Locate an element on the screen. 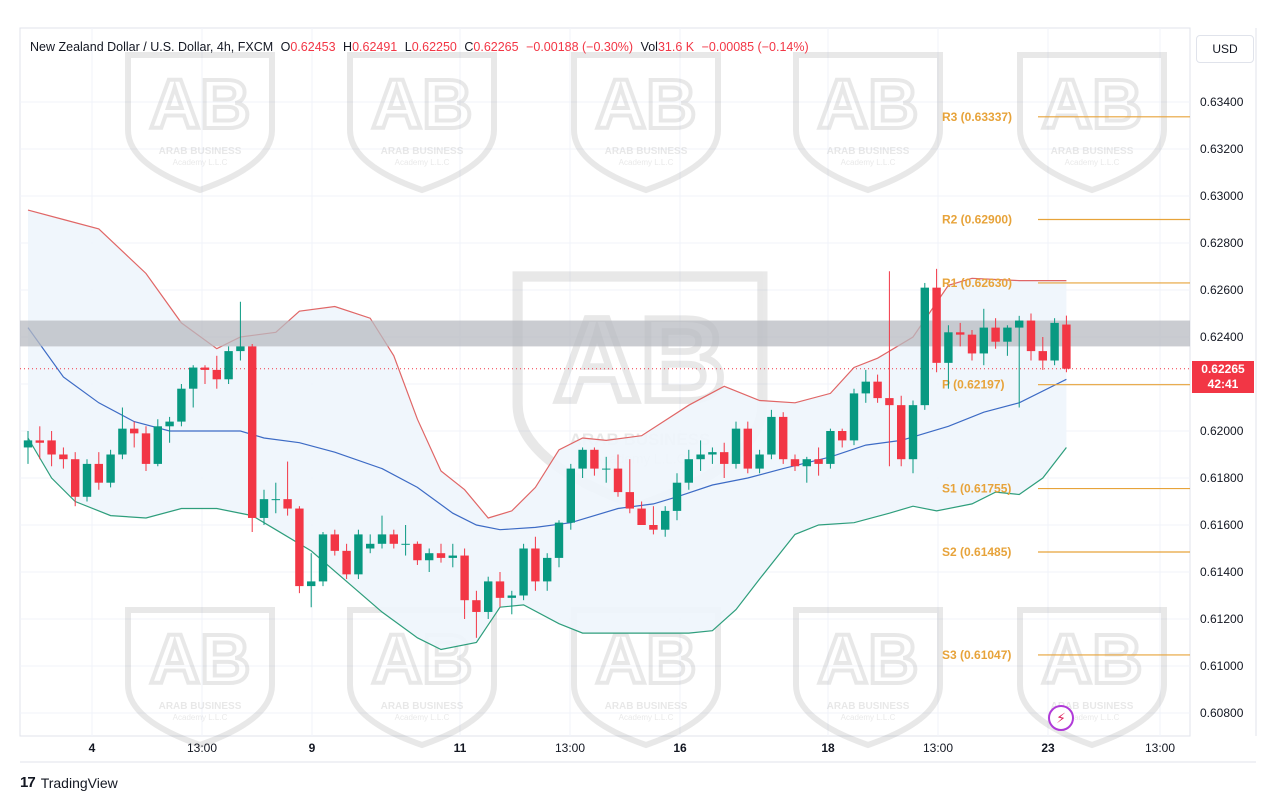 The width and height of the screenshot is (1280, 803). time-tick-label: 11 is located at coordinates (460, 748).